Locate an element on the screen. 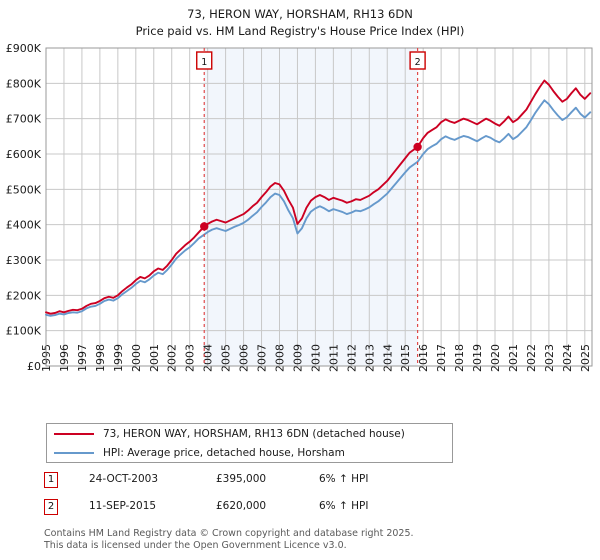  x-axis-tick-label: 2021 is located at coordinates (513, 358).